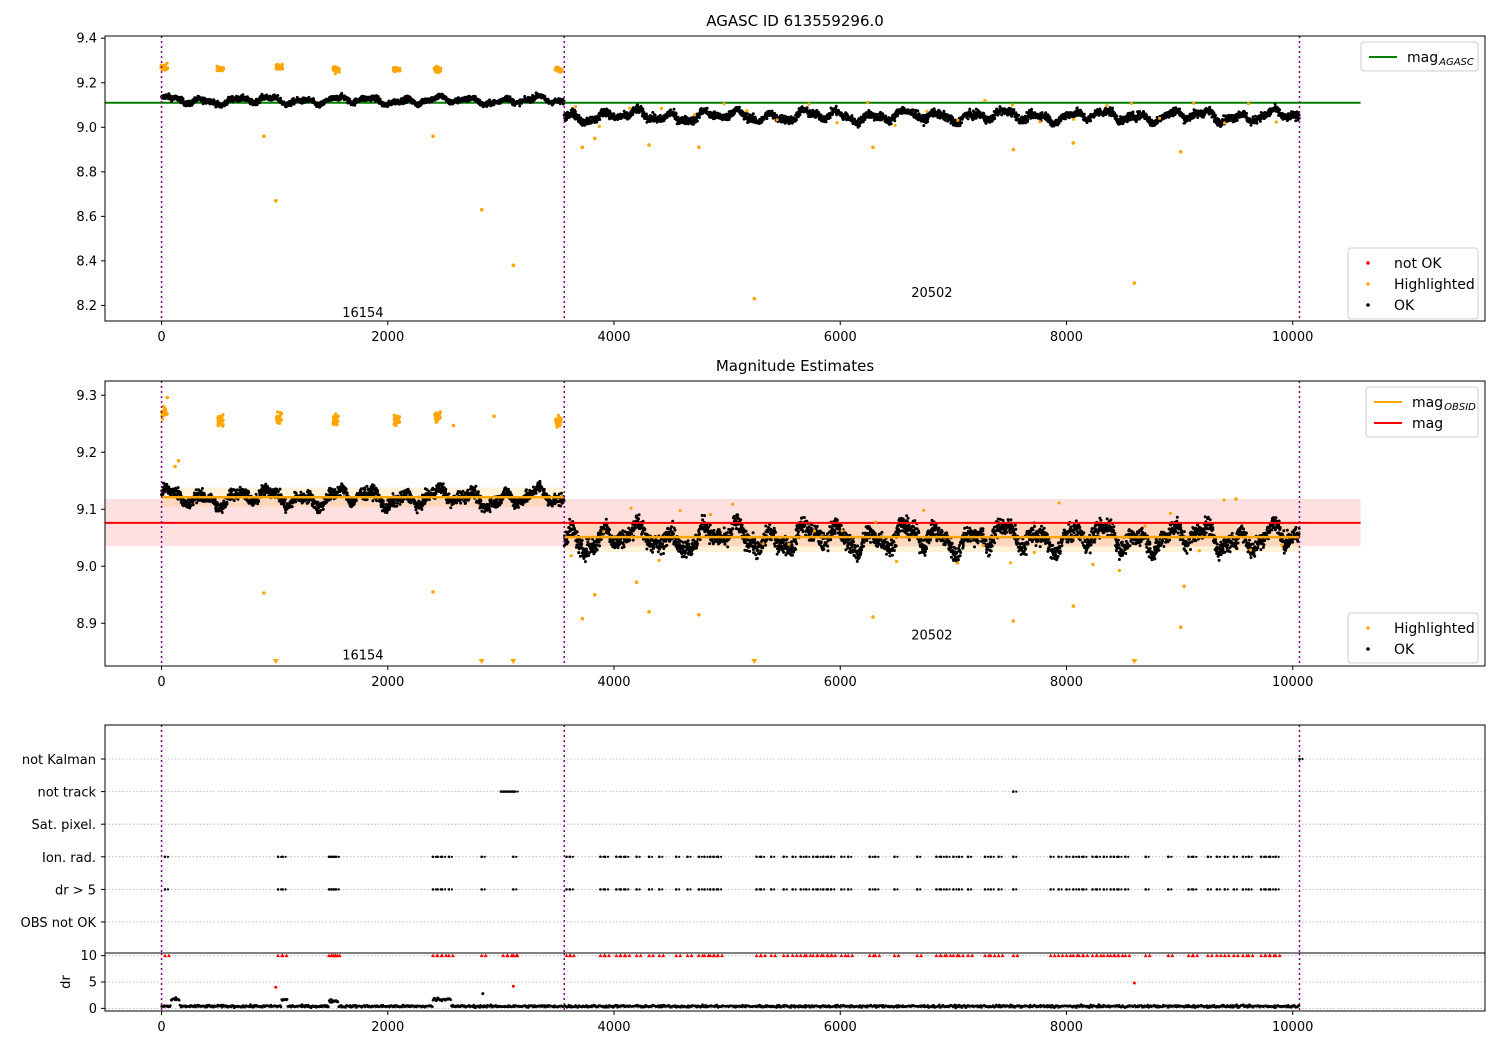  Describe the element at coordinates (86, 217) in the screenshot. I see `y-tick-label: 8.6` at that location.